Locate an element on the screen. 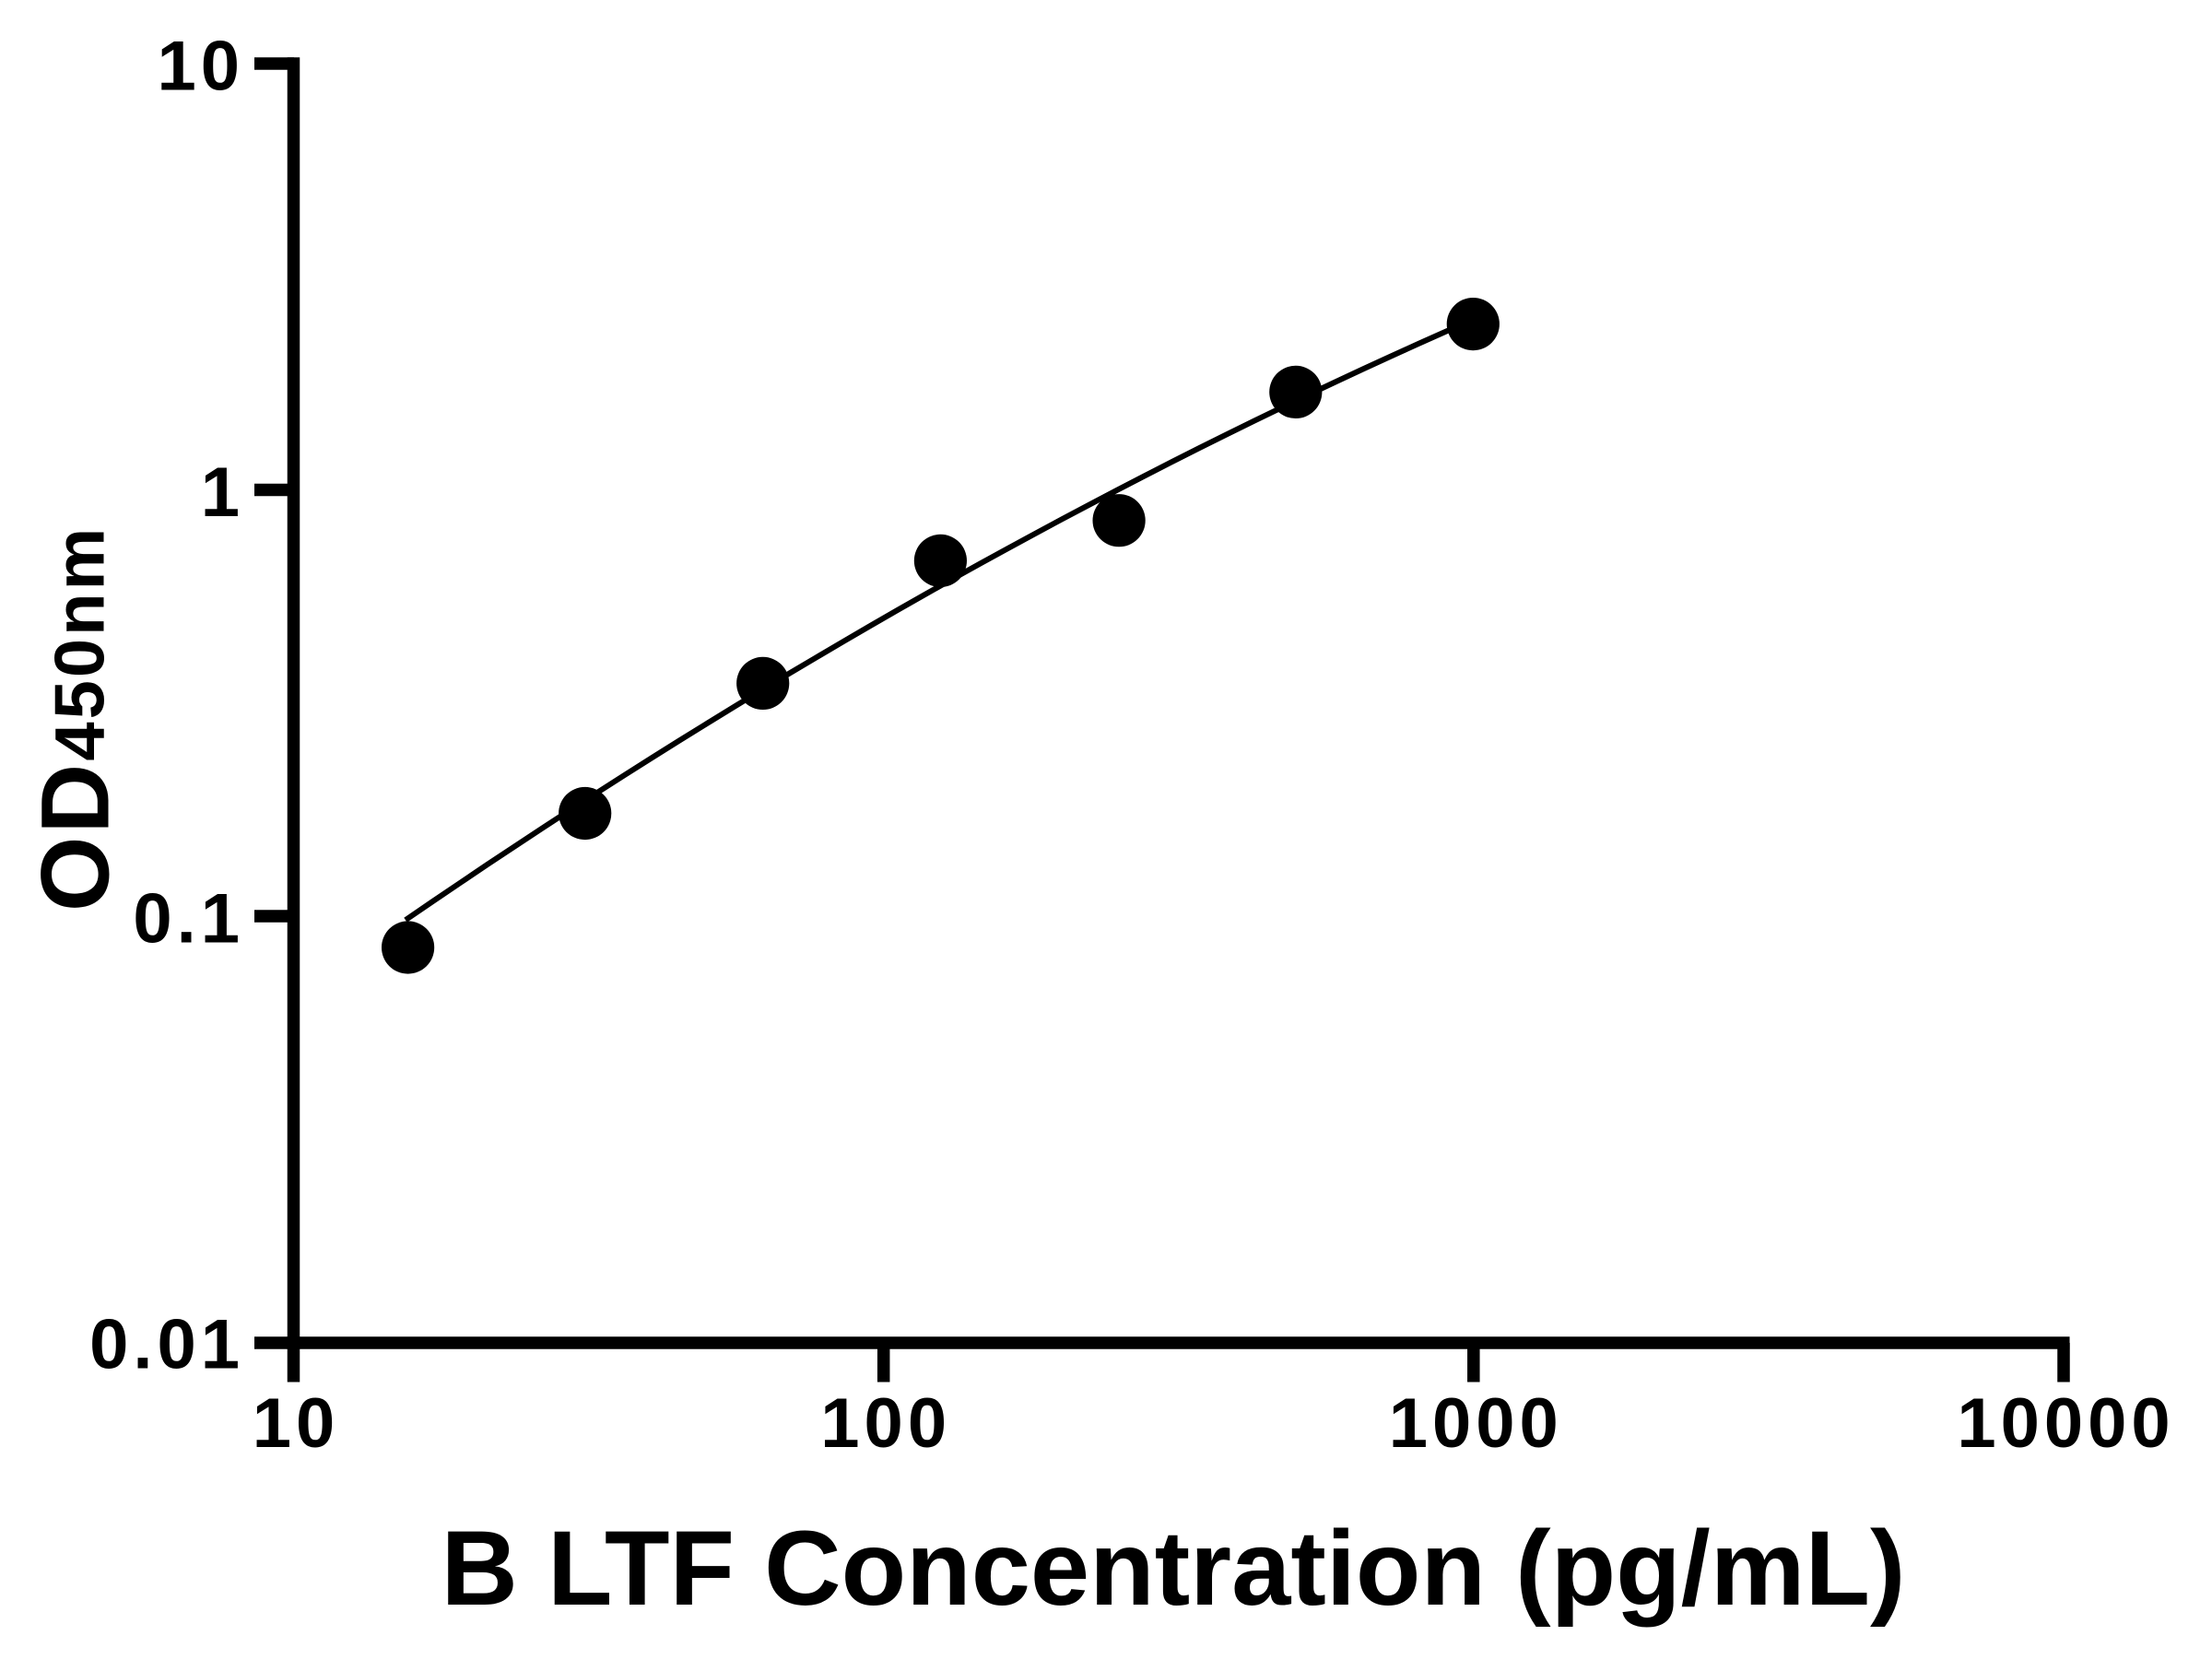  svg-text: 100 is located at coordinates (885, 1423).